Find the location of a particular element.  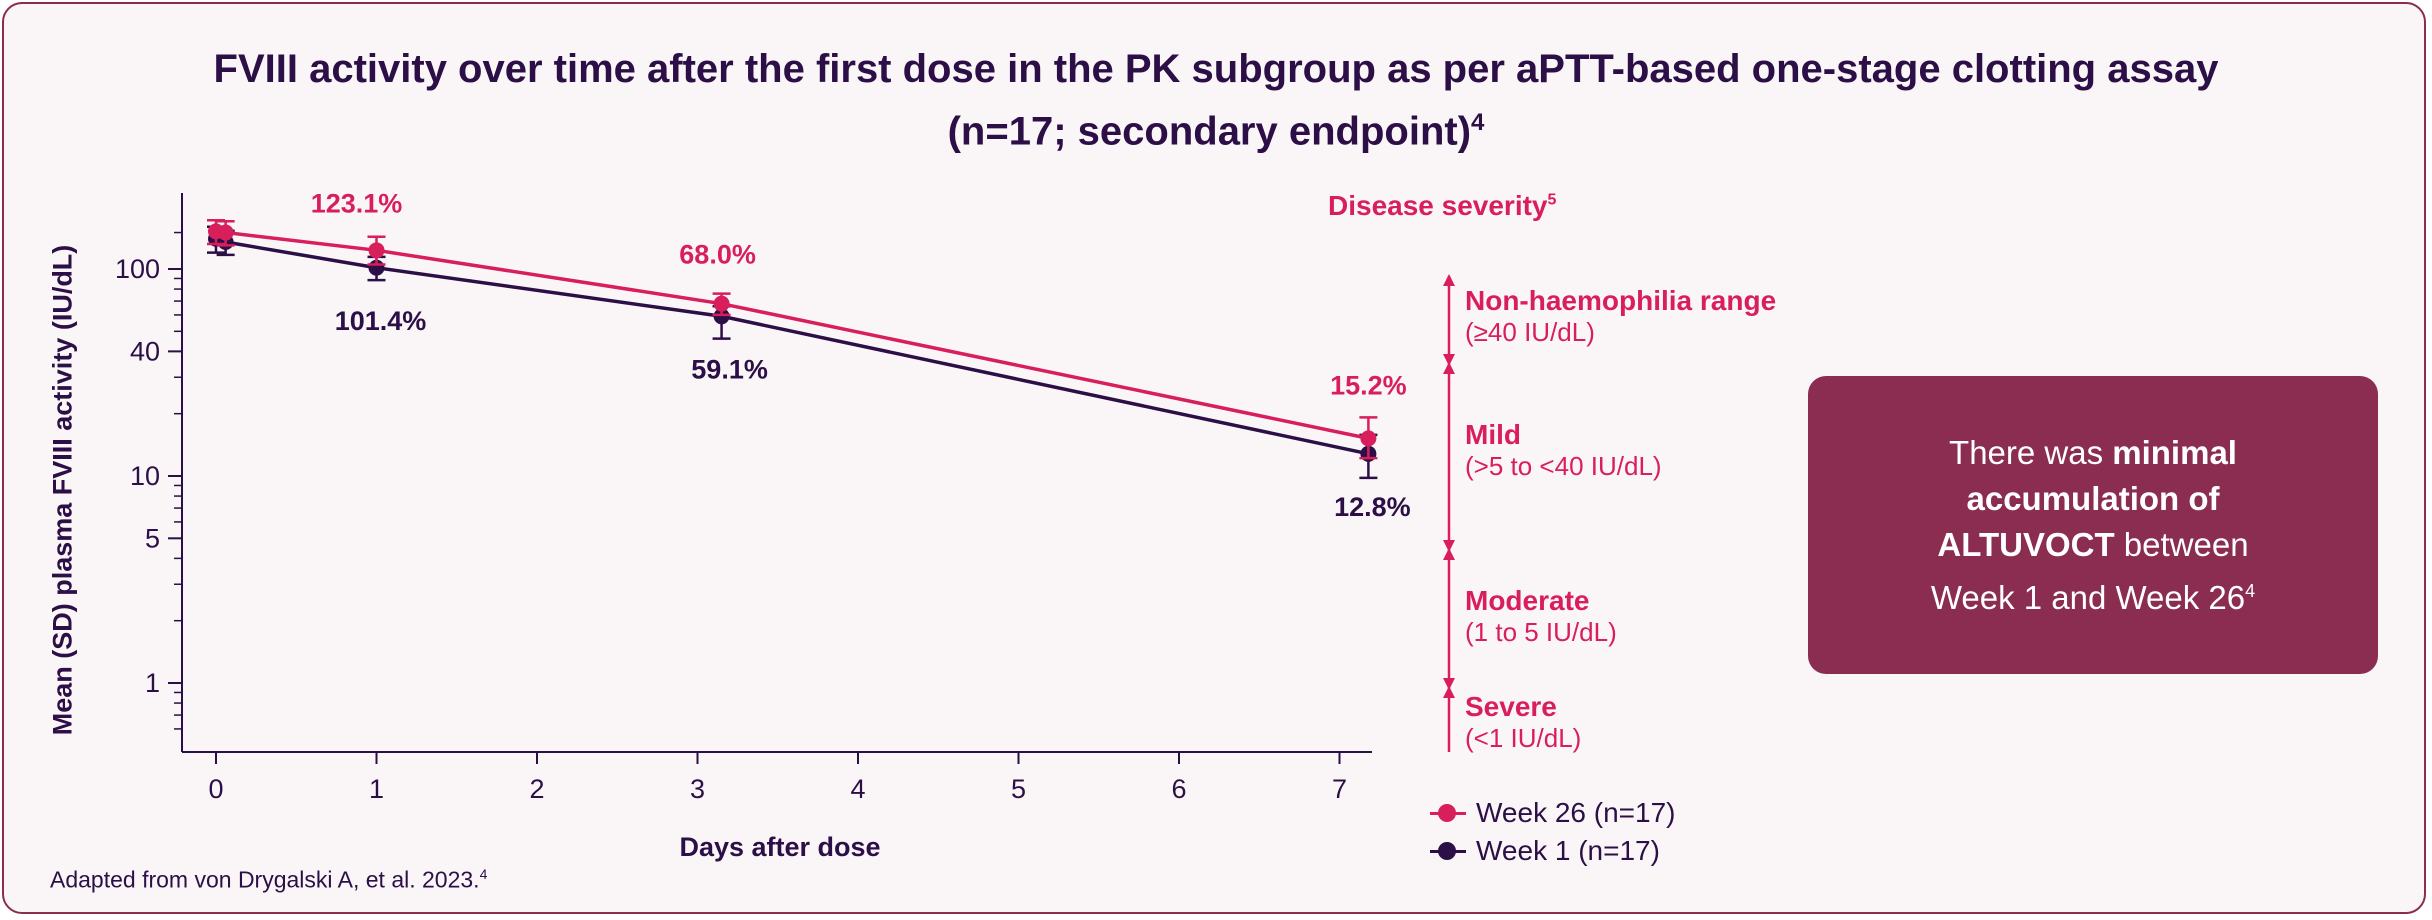

legend-label-week-26: Week 26 (n=17) is located at coordinates (1576, 812).